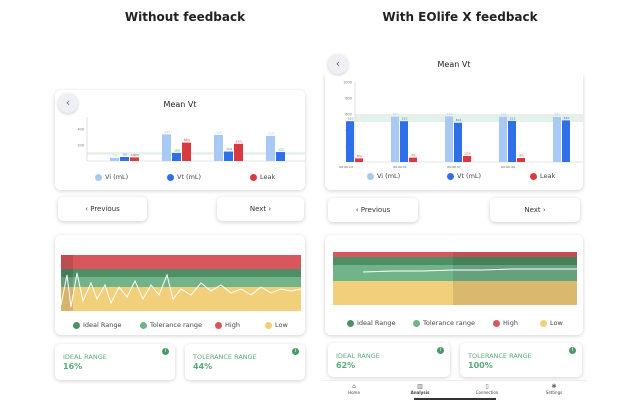  Describe the element at coordinates (189, 177) in the screenshot. I see `legend-label: Vt (mL)` at that location.